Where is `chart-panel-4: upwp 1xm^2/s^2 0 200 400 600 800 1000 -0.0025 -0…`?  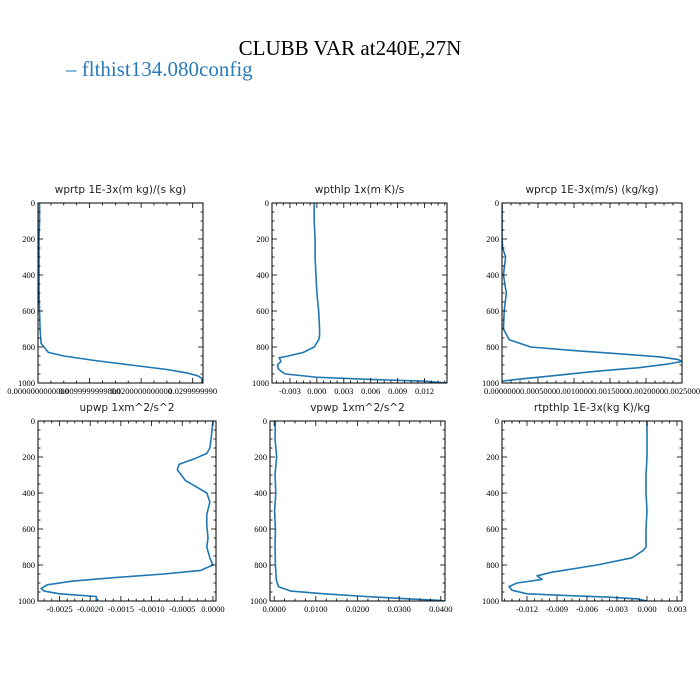 chart-panel-4: upwp 1xm^2/s^2 0 200 400 600 800 1000 -0.0025 -0… is located at coordinates (121, 508).